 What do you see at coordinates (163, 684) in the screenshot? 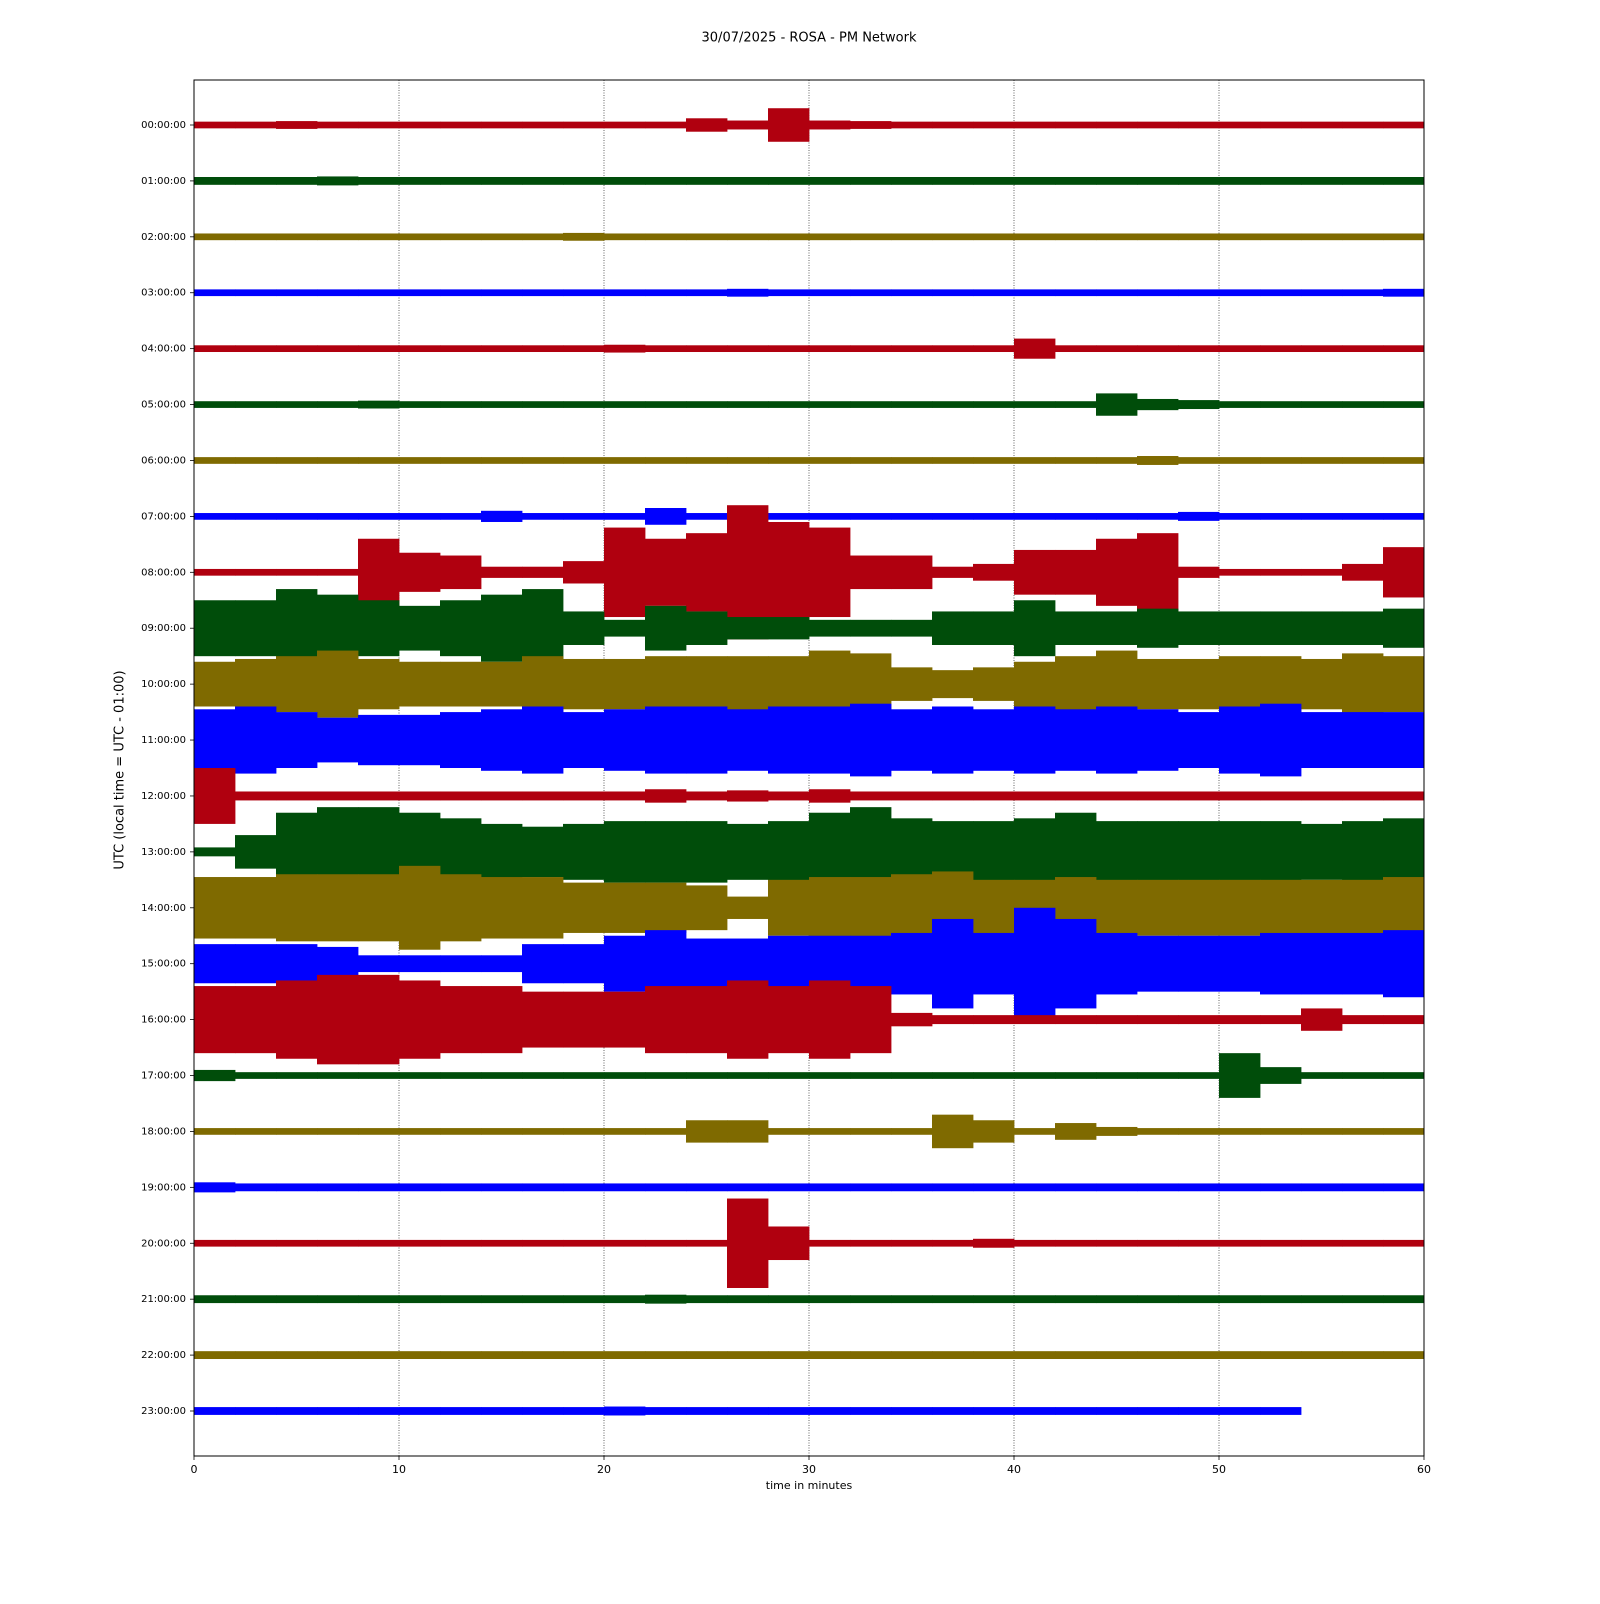
I see `y-tick-label: 10:00:00` at bounding box center [163, 684].